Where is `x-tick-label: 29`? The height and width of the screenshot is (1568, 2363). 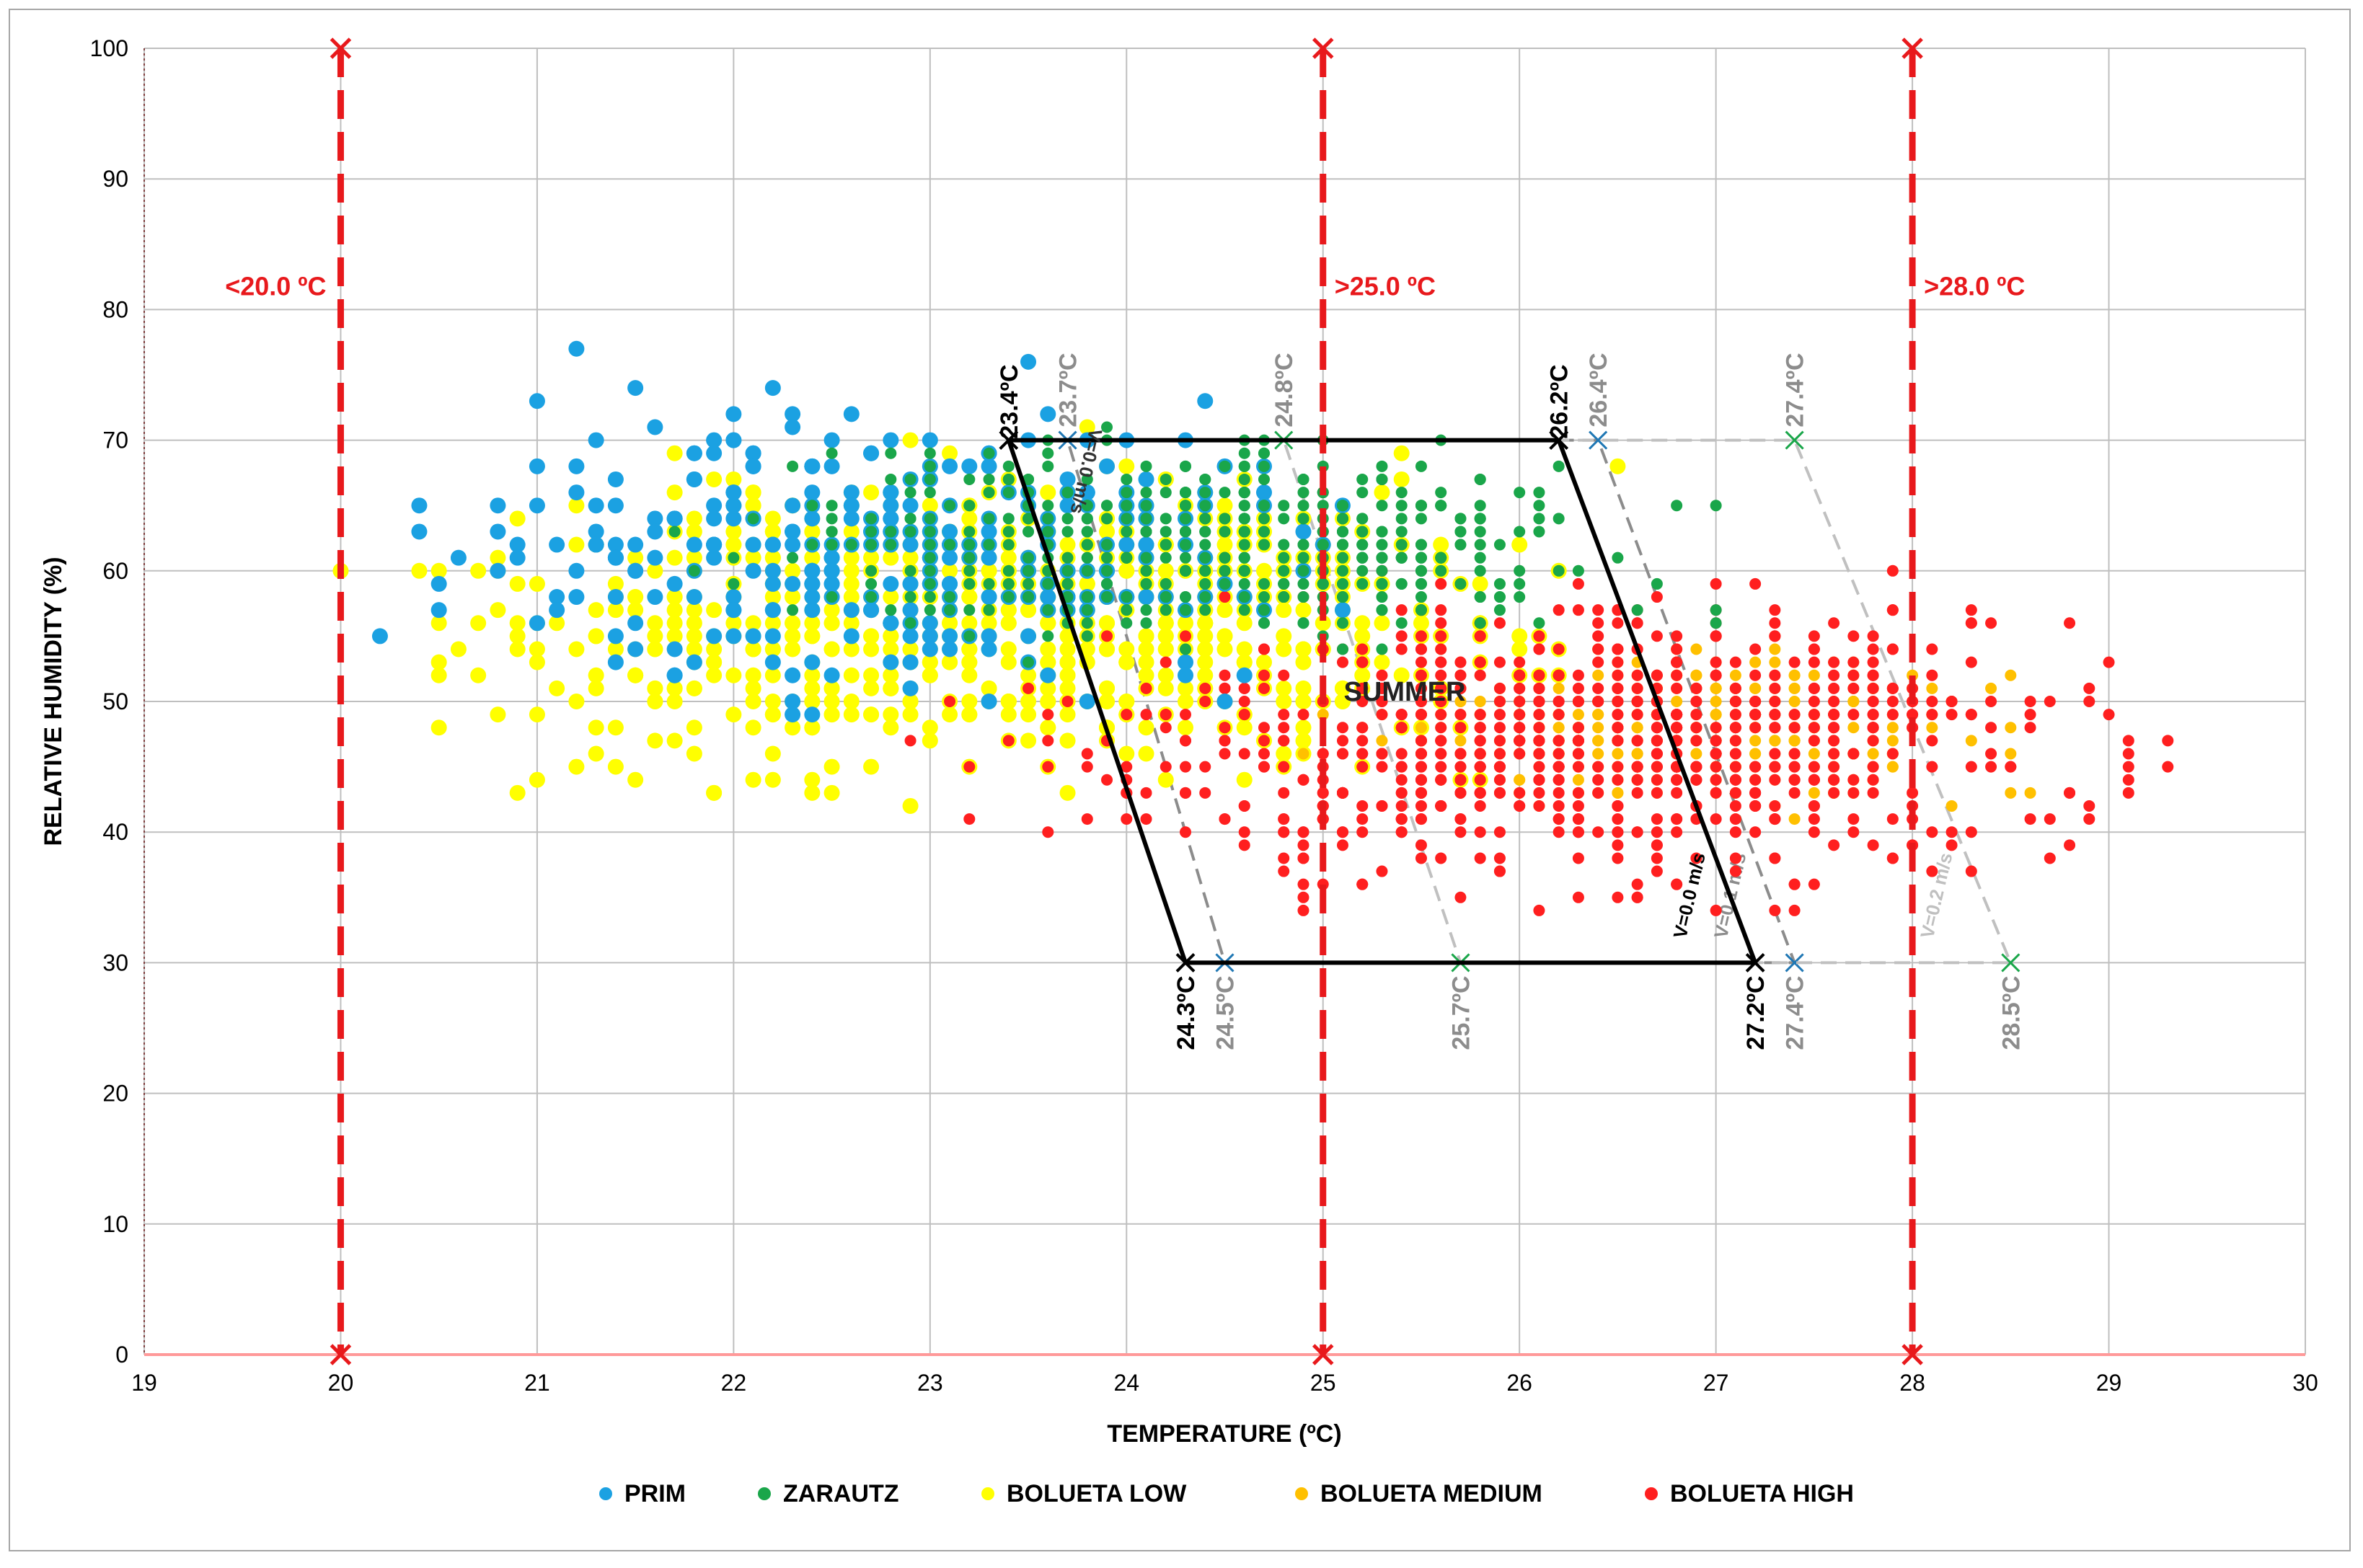 x-tick-label: 29 is located at coordinates (2109, 1383).